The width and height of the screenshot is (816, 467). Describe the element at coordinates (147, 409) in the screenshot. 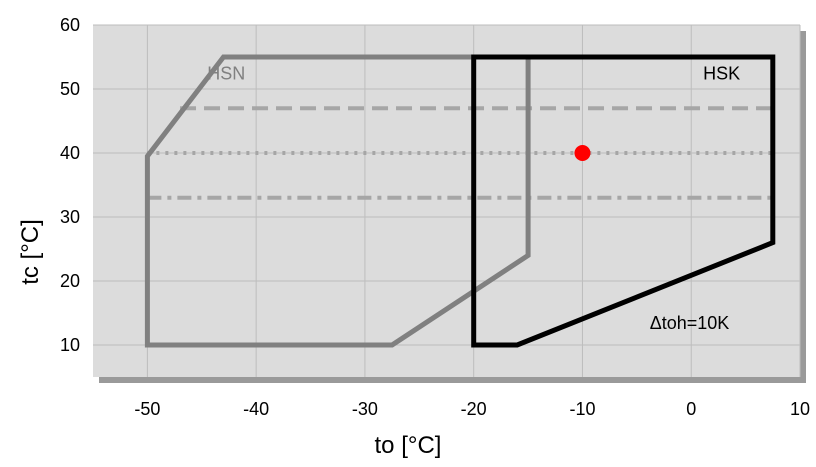

I see `x-tick-label-0: -50` at that location.